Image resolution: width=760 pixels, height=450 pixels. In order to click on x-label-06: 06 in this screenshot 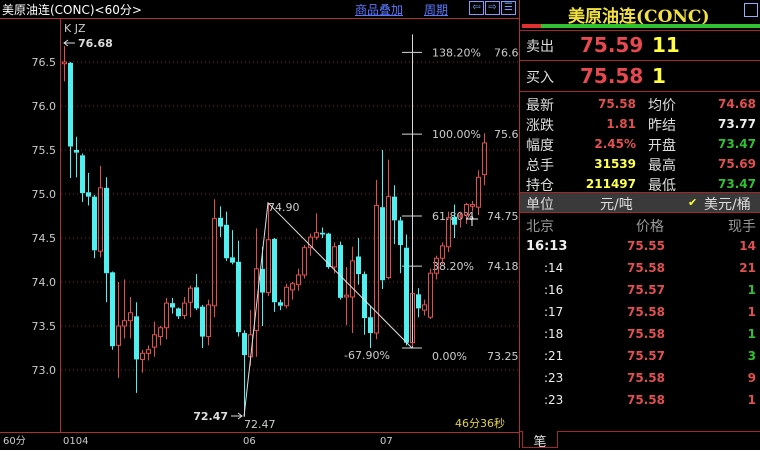, I will do `click(249, 441)`.